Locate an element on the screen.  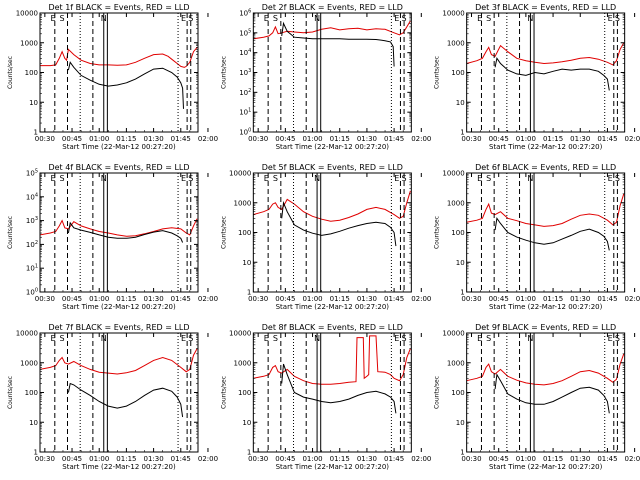
panel-title: Det 5f BLACK = Events, RED = LLD is located at coordinates (332, 167).